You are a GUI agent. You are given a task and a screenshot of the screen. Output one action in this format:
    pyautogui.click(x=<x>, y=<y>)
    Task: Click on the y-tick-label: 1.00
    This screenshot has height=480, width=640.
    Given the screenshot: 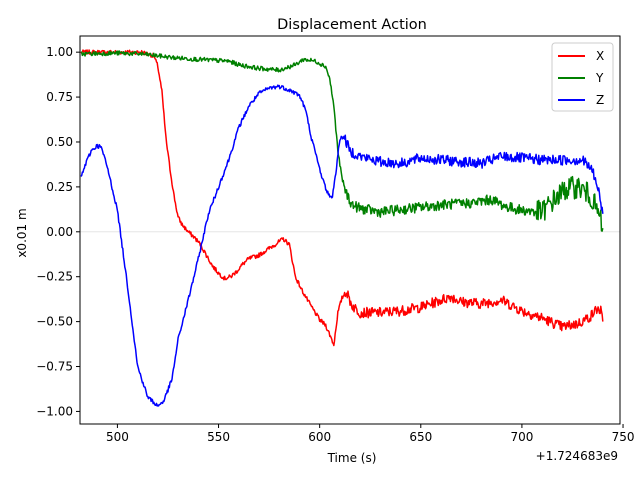 What is the action you would take?
    pyautogui.click(x=59, y=52)
    